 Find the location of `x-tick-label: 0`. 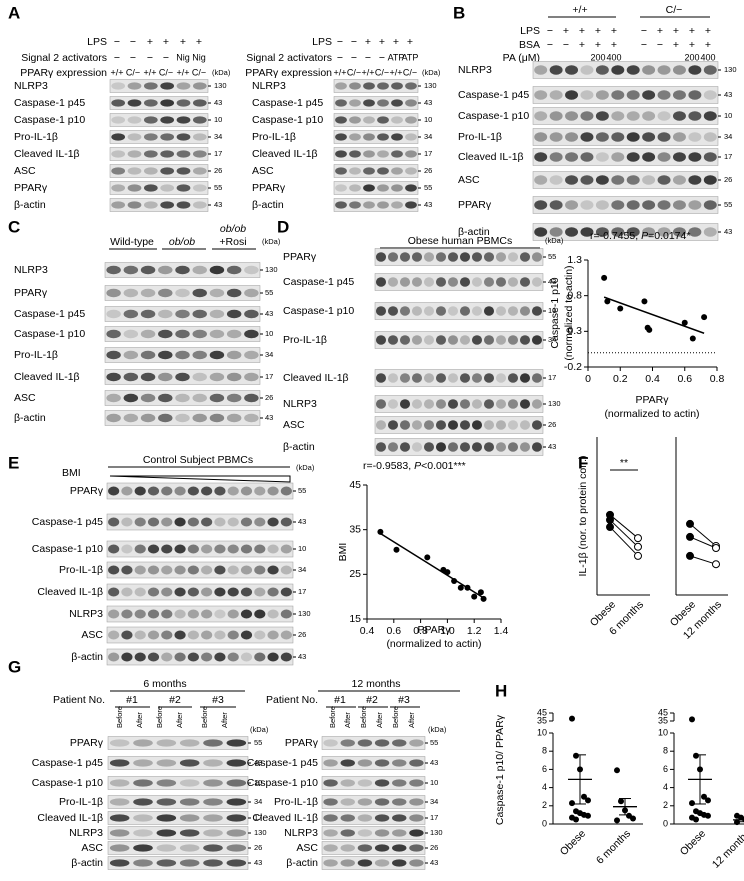

x-tick-label: 0 is located at coordinates (588, 379).